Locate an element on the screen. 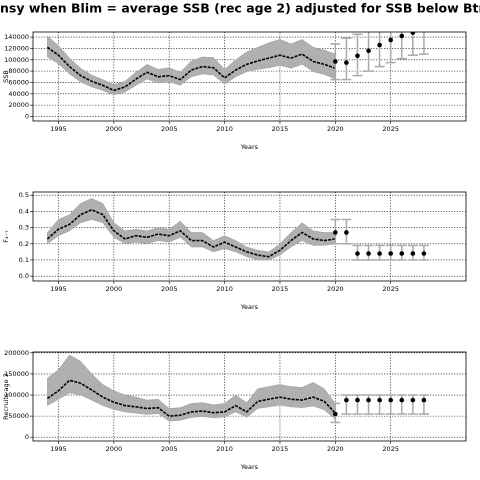 Image resolution: width=480 pixels, height=480 pixels. y-tick-label: 20000 is located at coordinates (18, 105).